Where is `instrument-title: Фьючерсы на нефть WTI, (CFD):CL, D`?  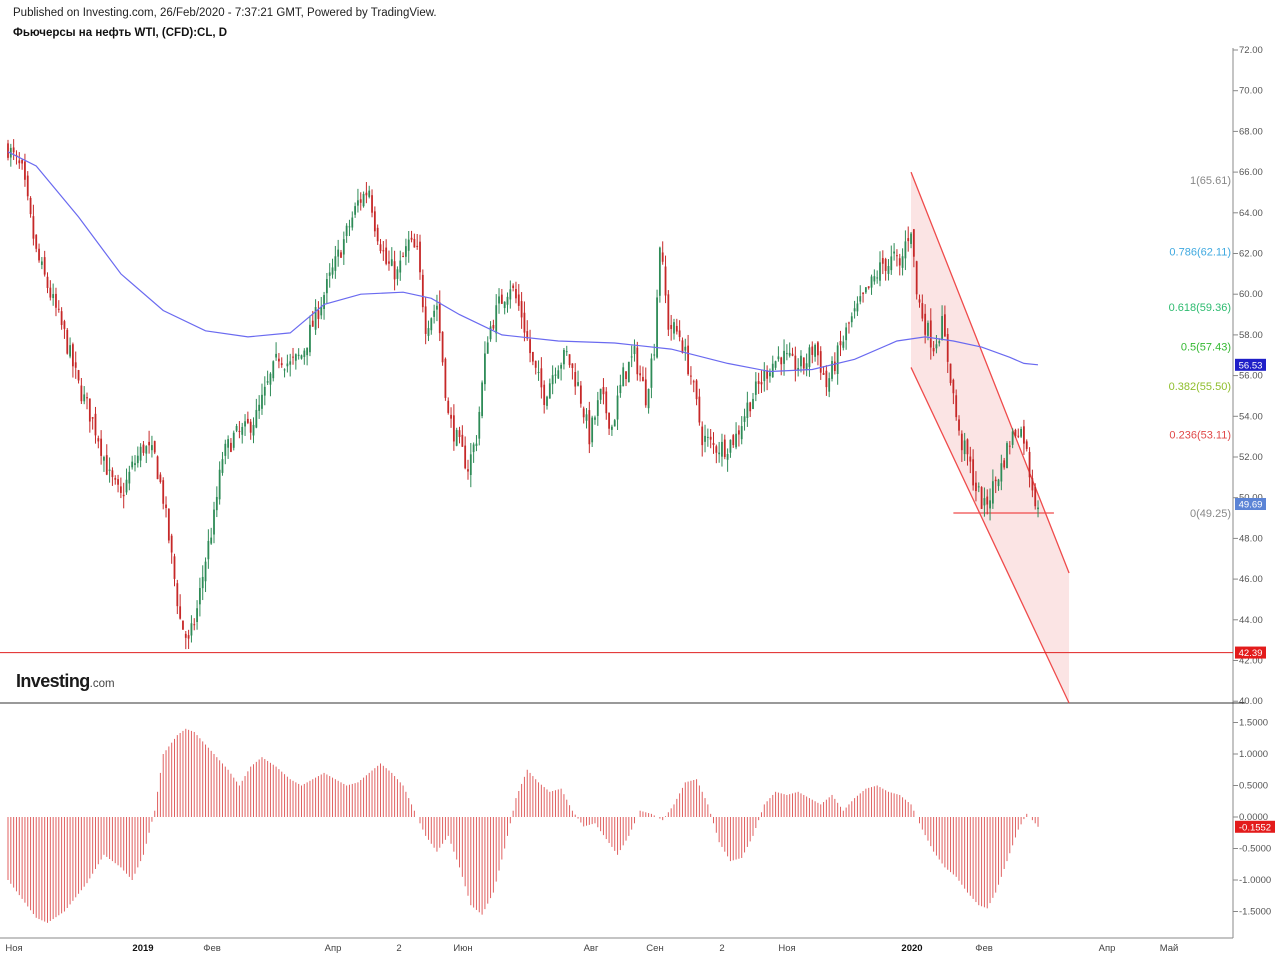
instrument-title: Фьючерсы на нефть WTI, (CFD):CL, D is located at coordinates (120, 33).